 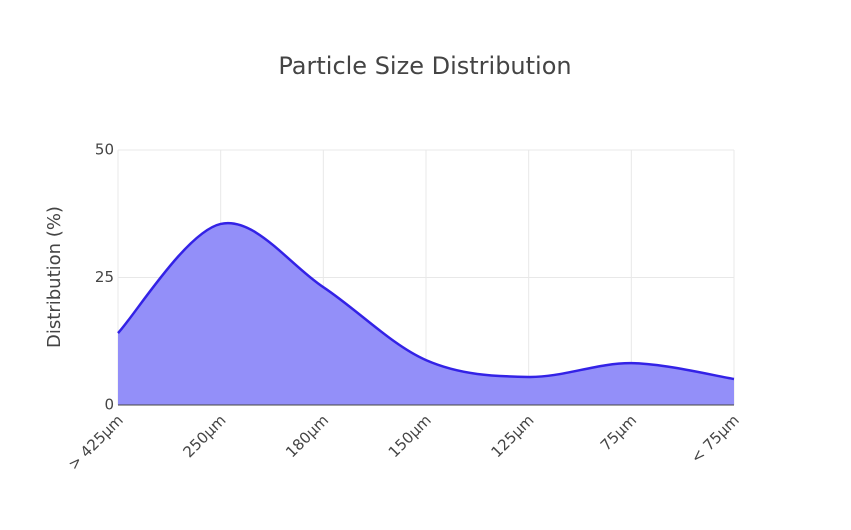 What do you see at coordinates (410, 436) in the screenshot?
I see `x-tick-label: 150µm` at bounding box center [410, 436].